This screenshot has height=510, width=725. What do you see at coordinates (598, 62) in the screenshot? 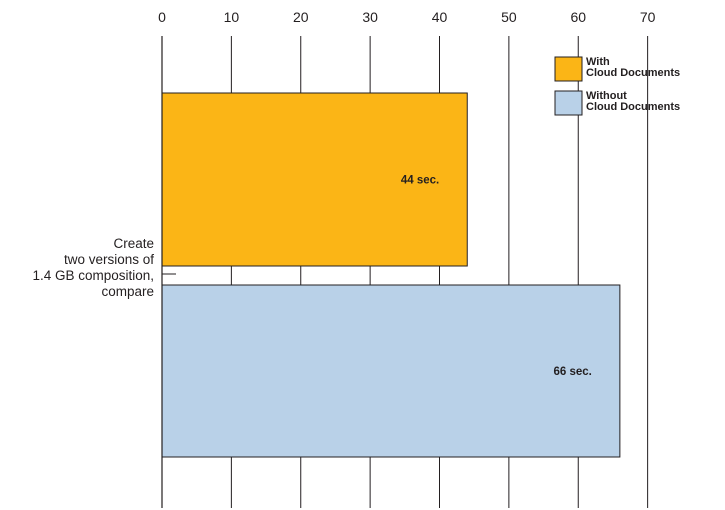
I see `legend-entry-line: With` at bounding box center [598, 62].